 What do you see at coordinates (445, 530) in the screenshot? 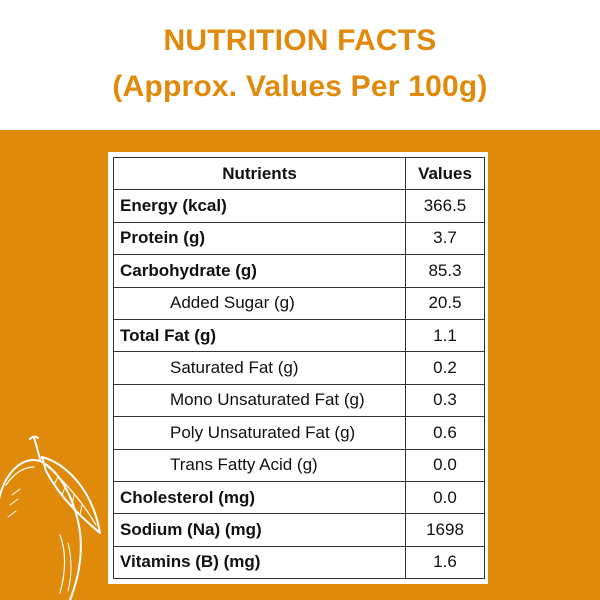
I see `nutrient-value: 1698` at bounding box center [445, 530].